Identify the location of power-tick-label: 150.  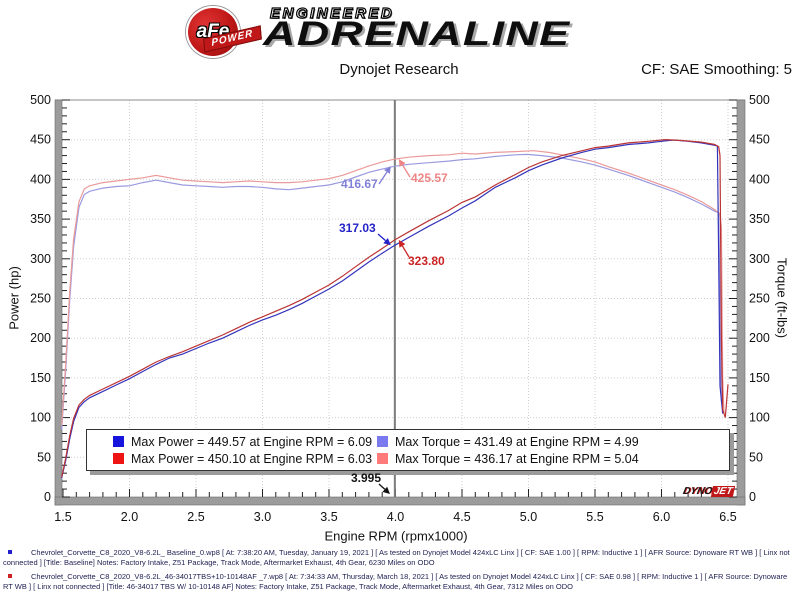
(40, 378).